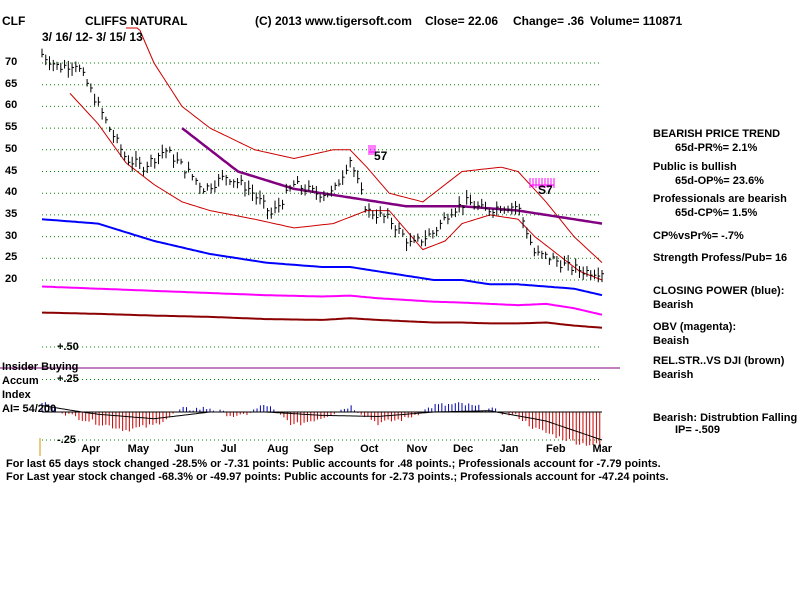 This screenshot has width=800, height=600. Describe the element at coordinates (11, 279) in the screenshot. I see `y-tick-20: 20` at that location.